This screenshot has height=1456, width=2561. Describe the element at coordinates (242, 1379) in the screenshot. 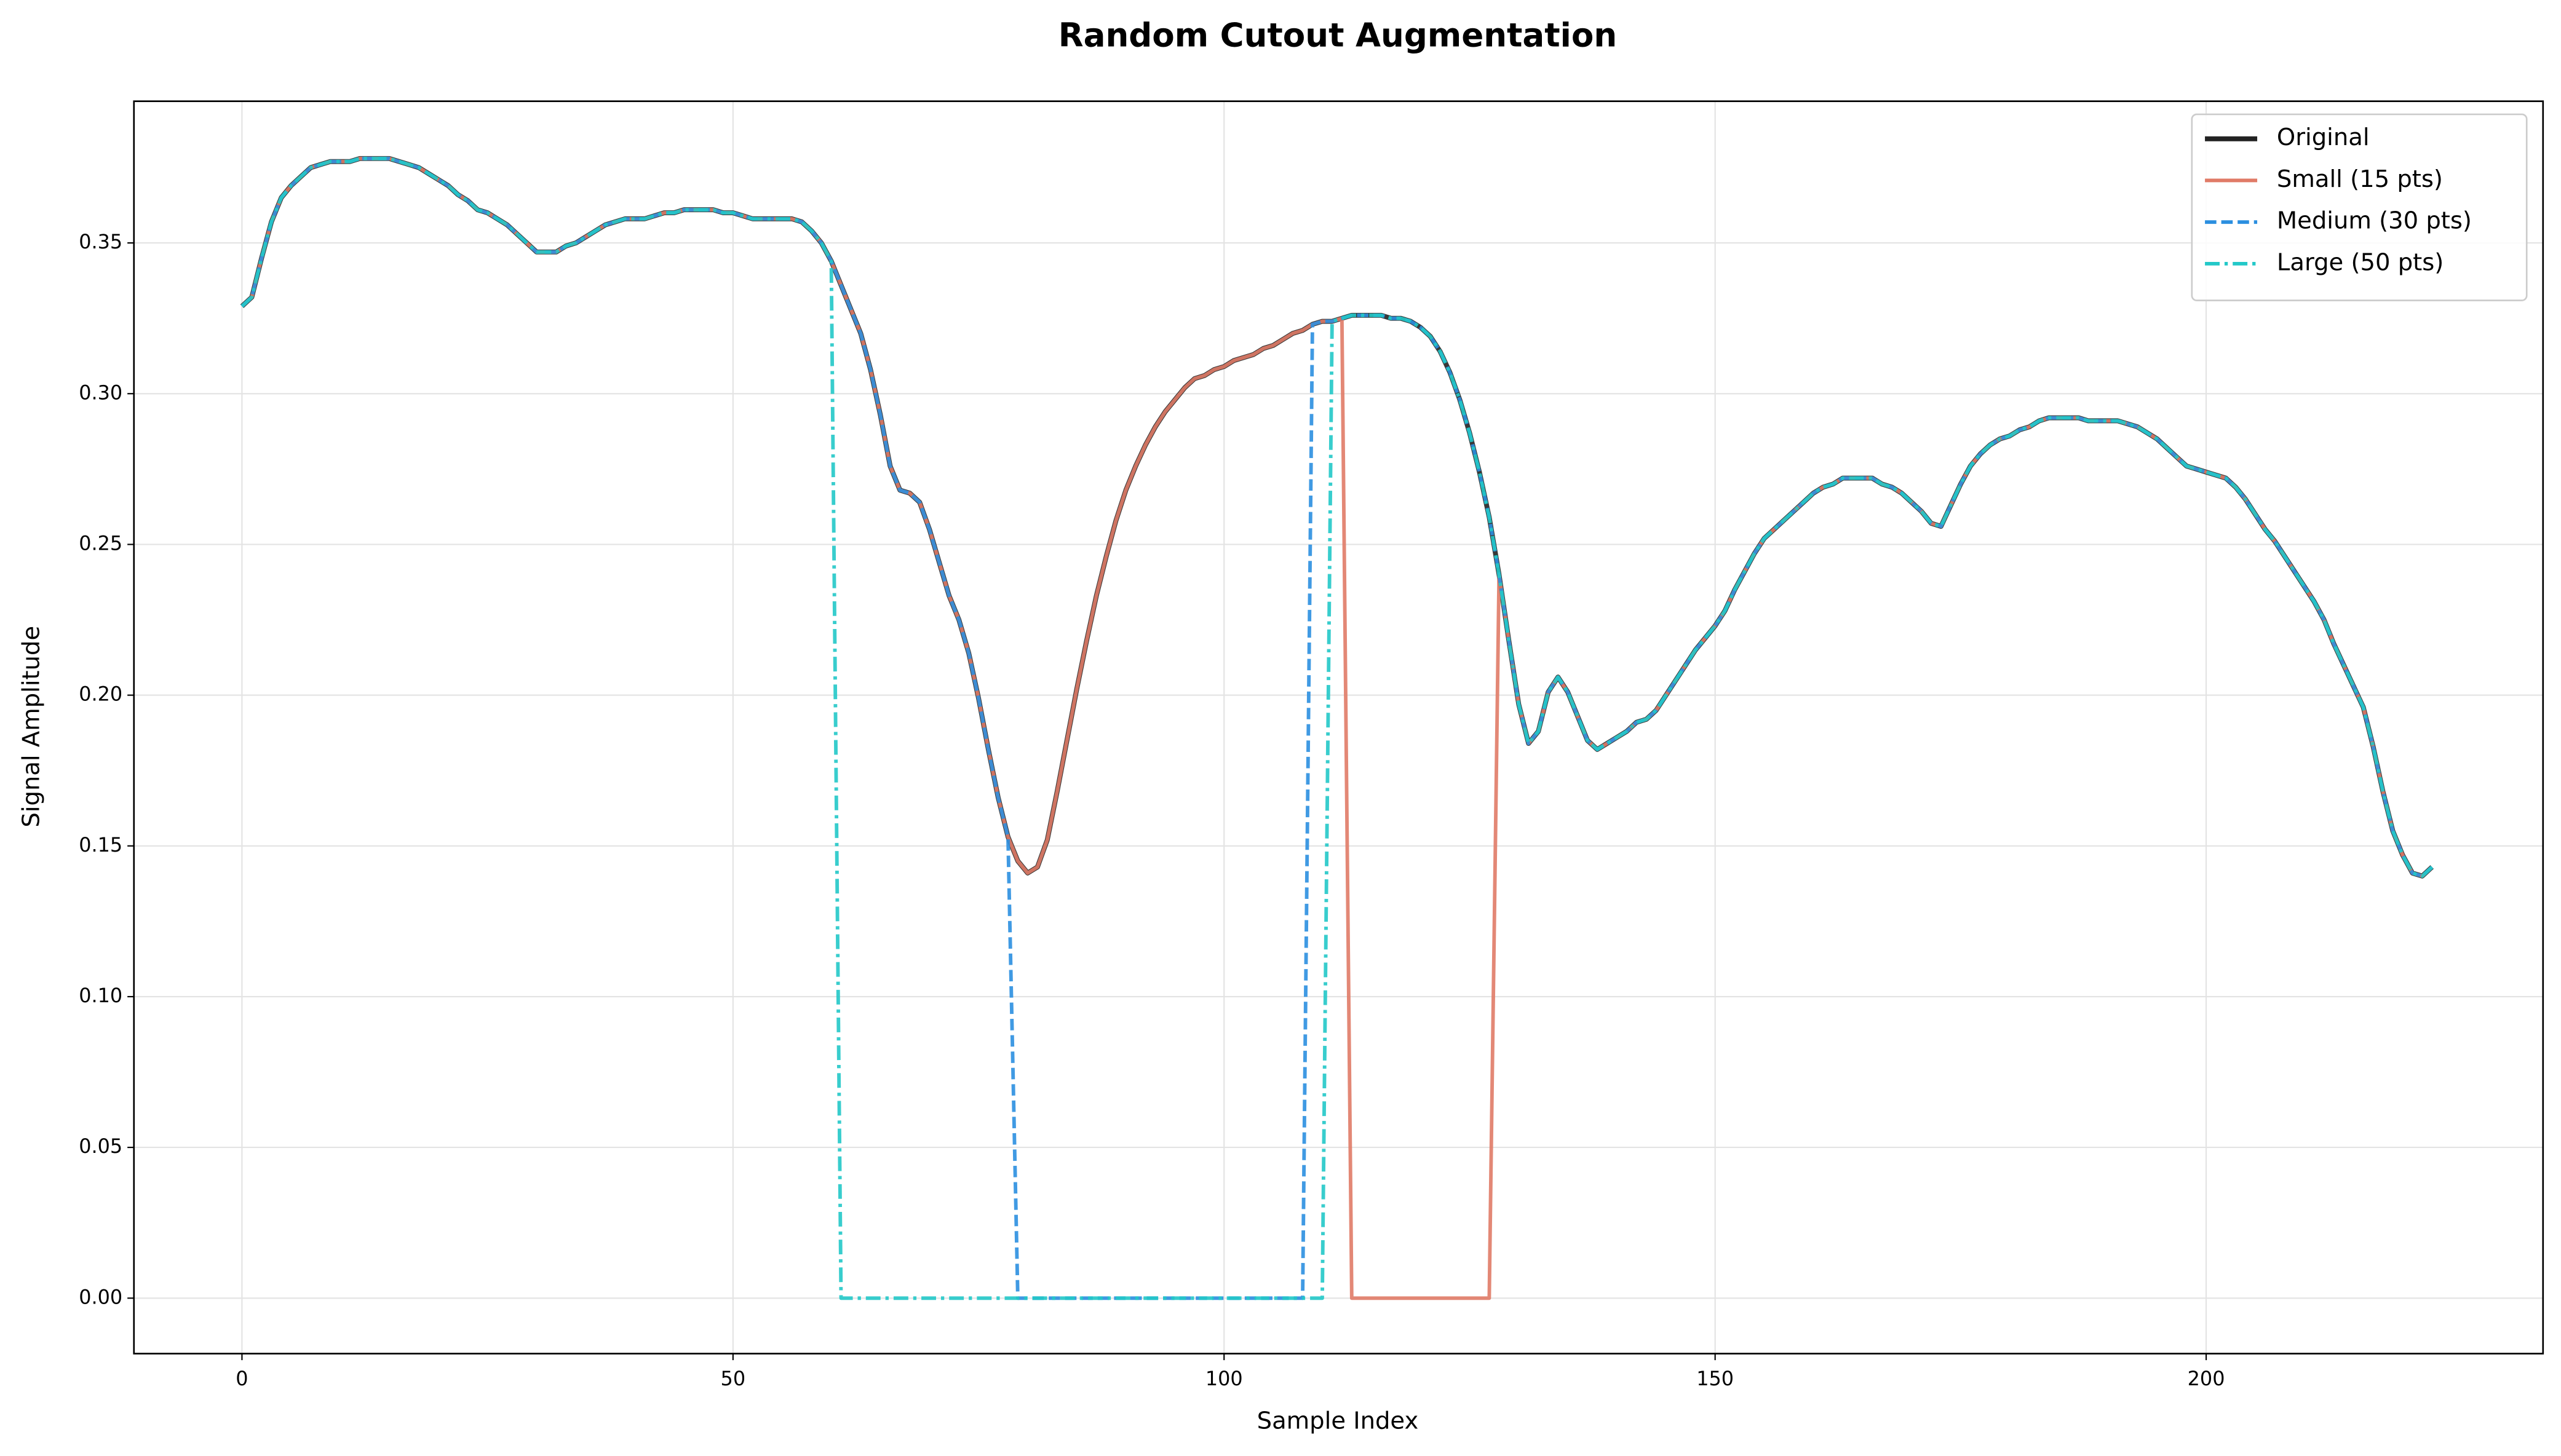

I see `x-tick-label: 0` at that location.